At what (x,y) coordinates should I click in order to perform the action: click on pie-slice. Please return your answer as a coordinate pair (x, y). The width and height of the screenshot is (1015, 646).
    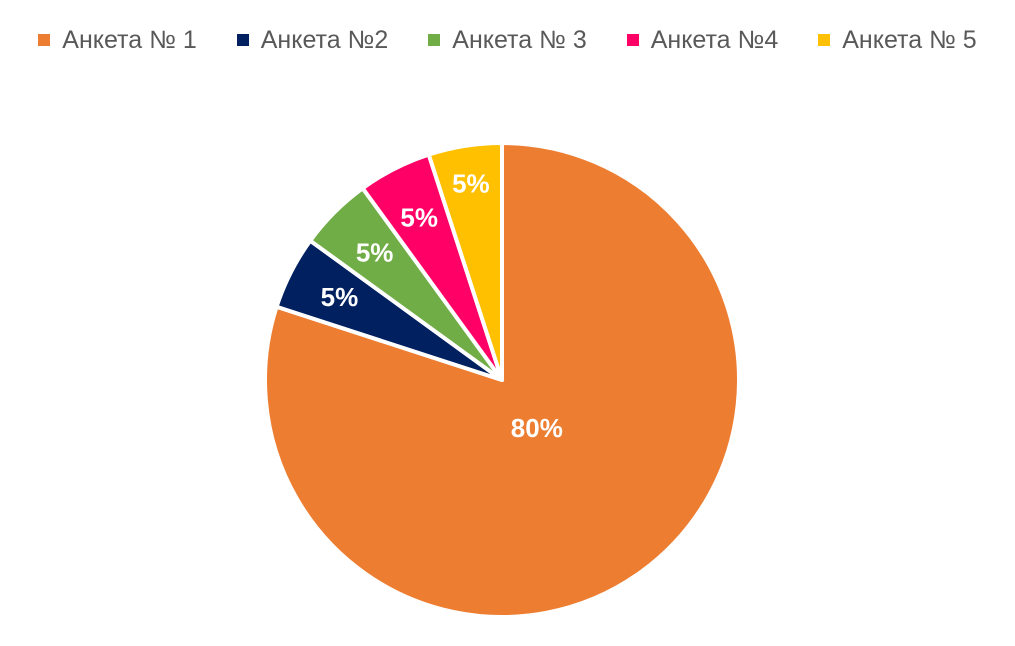
    Looking at the image, I should click on (465, 261).